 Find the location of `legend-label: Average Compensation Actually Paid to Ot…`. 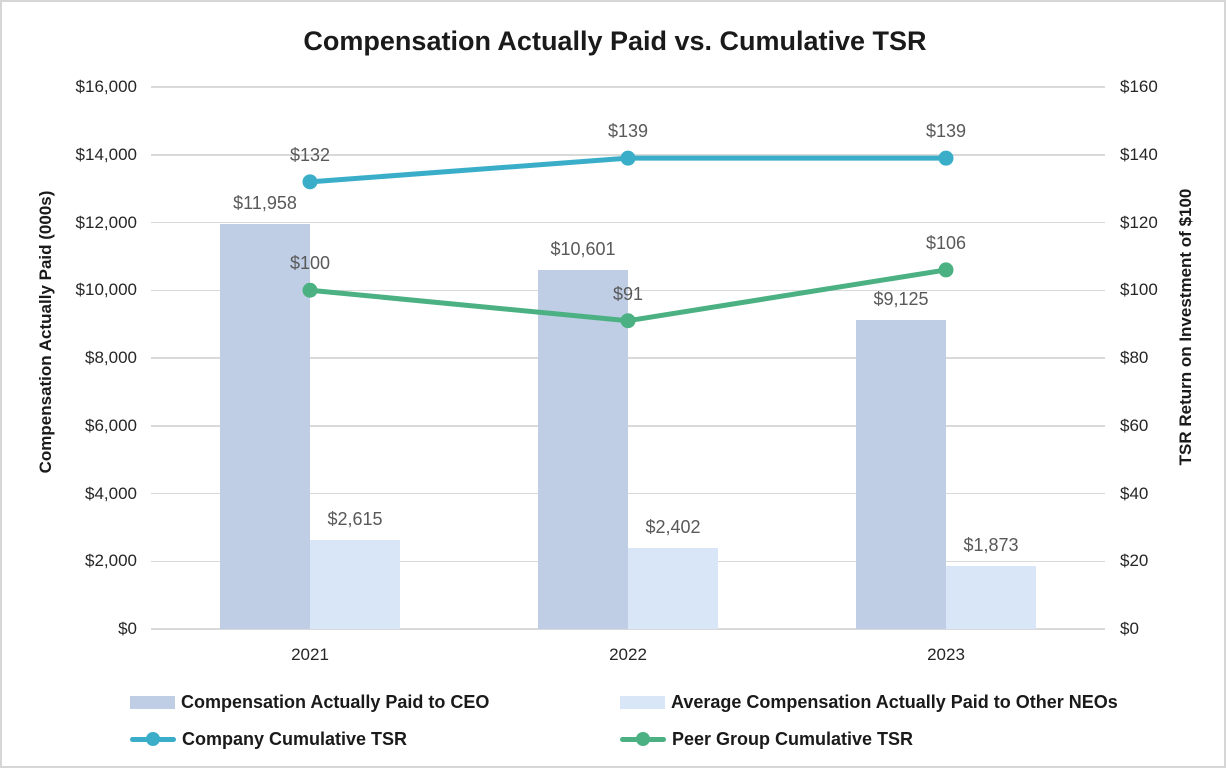

legend-label: Average Compensation Actually Paid to Ot… is located at coordinates (894, 701).